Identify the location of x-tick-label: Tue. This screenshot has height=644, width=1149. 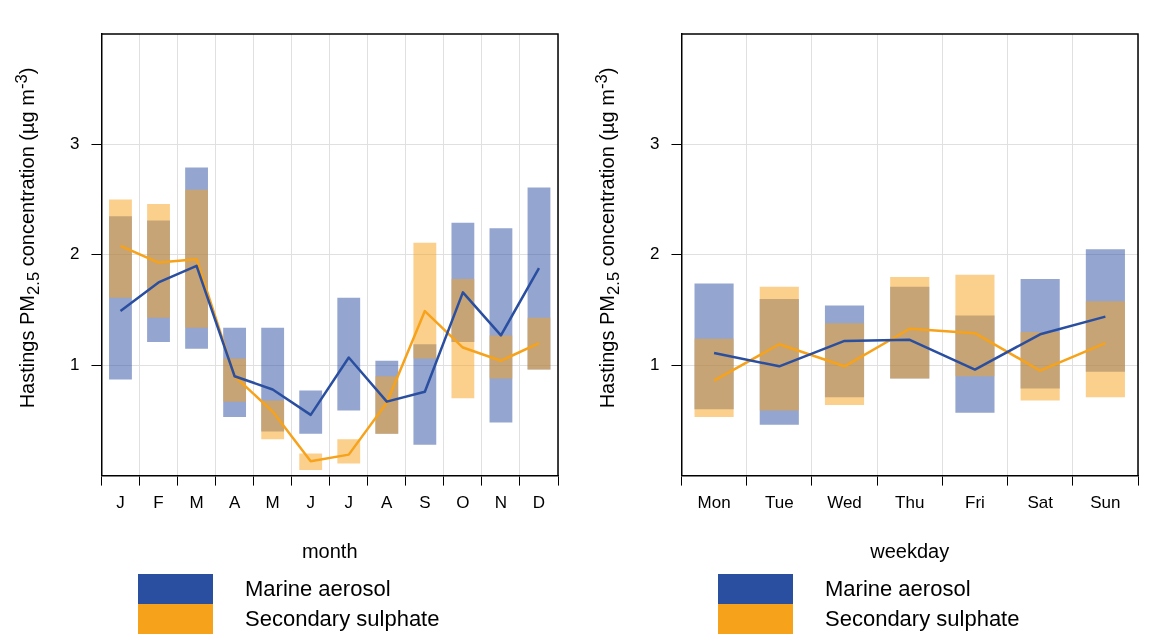
(779, 503).